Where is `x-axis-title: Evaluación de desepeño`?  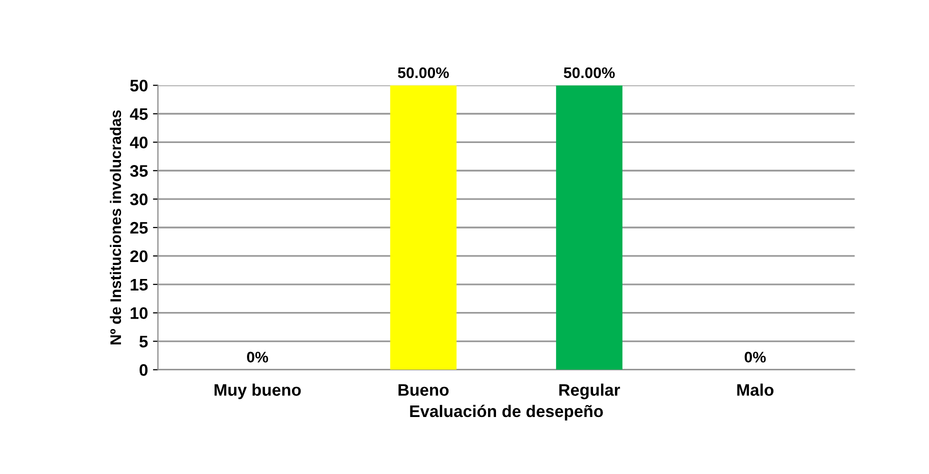
x-axis-title: Evaluación de desepeño is located at coordinates (506, 412).